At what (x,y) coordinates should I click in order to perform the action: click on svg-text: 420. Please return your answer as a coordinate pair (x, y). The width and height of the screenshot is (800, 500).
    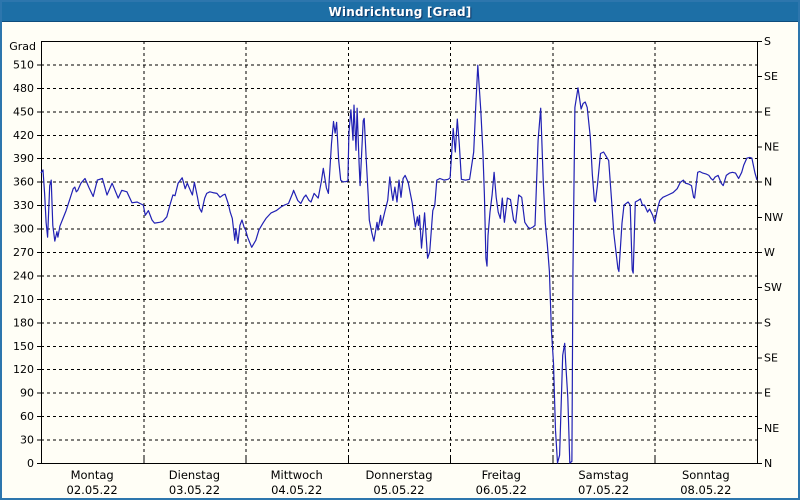
    Looking at the image, I should click on (23, 135).